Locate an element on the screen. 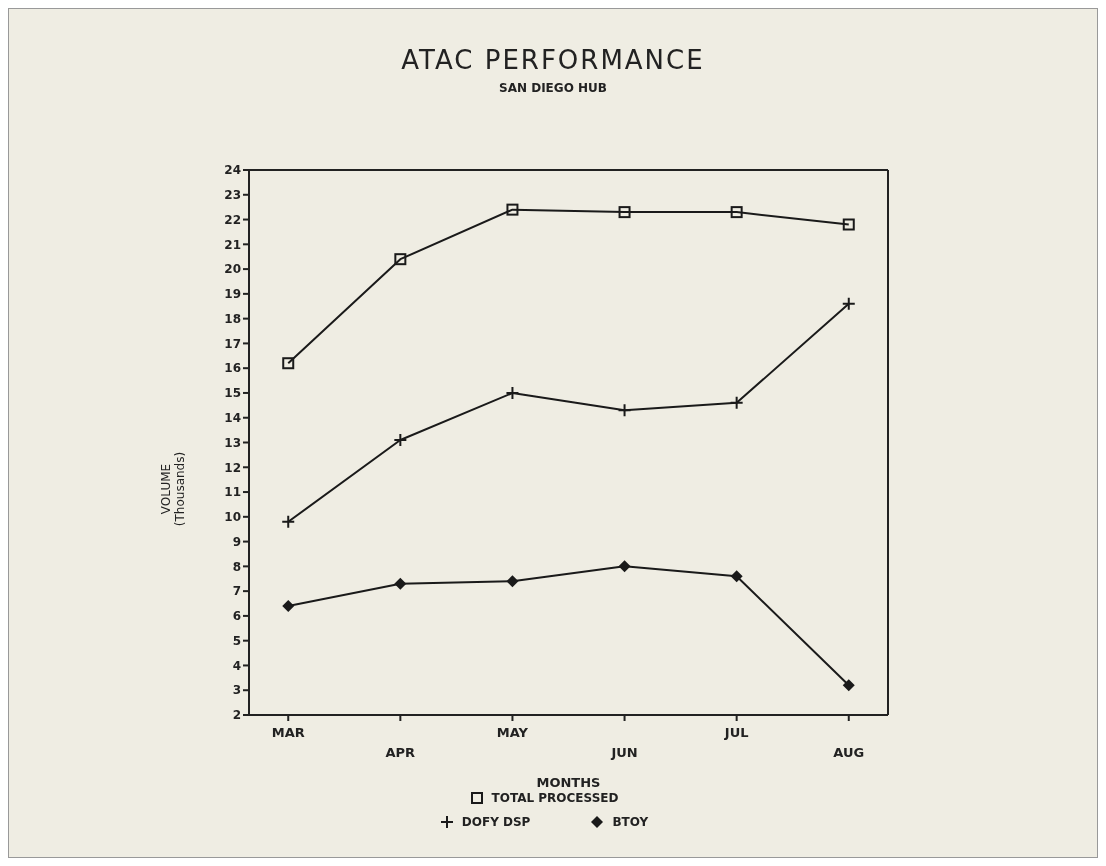 The image size is (1106, 866). y-tick-label: 12 is located at coordinates (232, 467).